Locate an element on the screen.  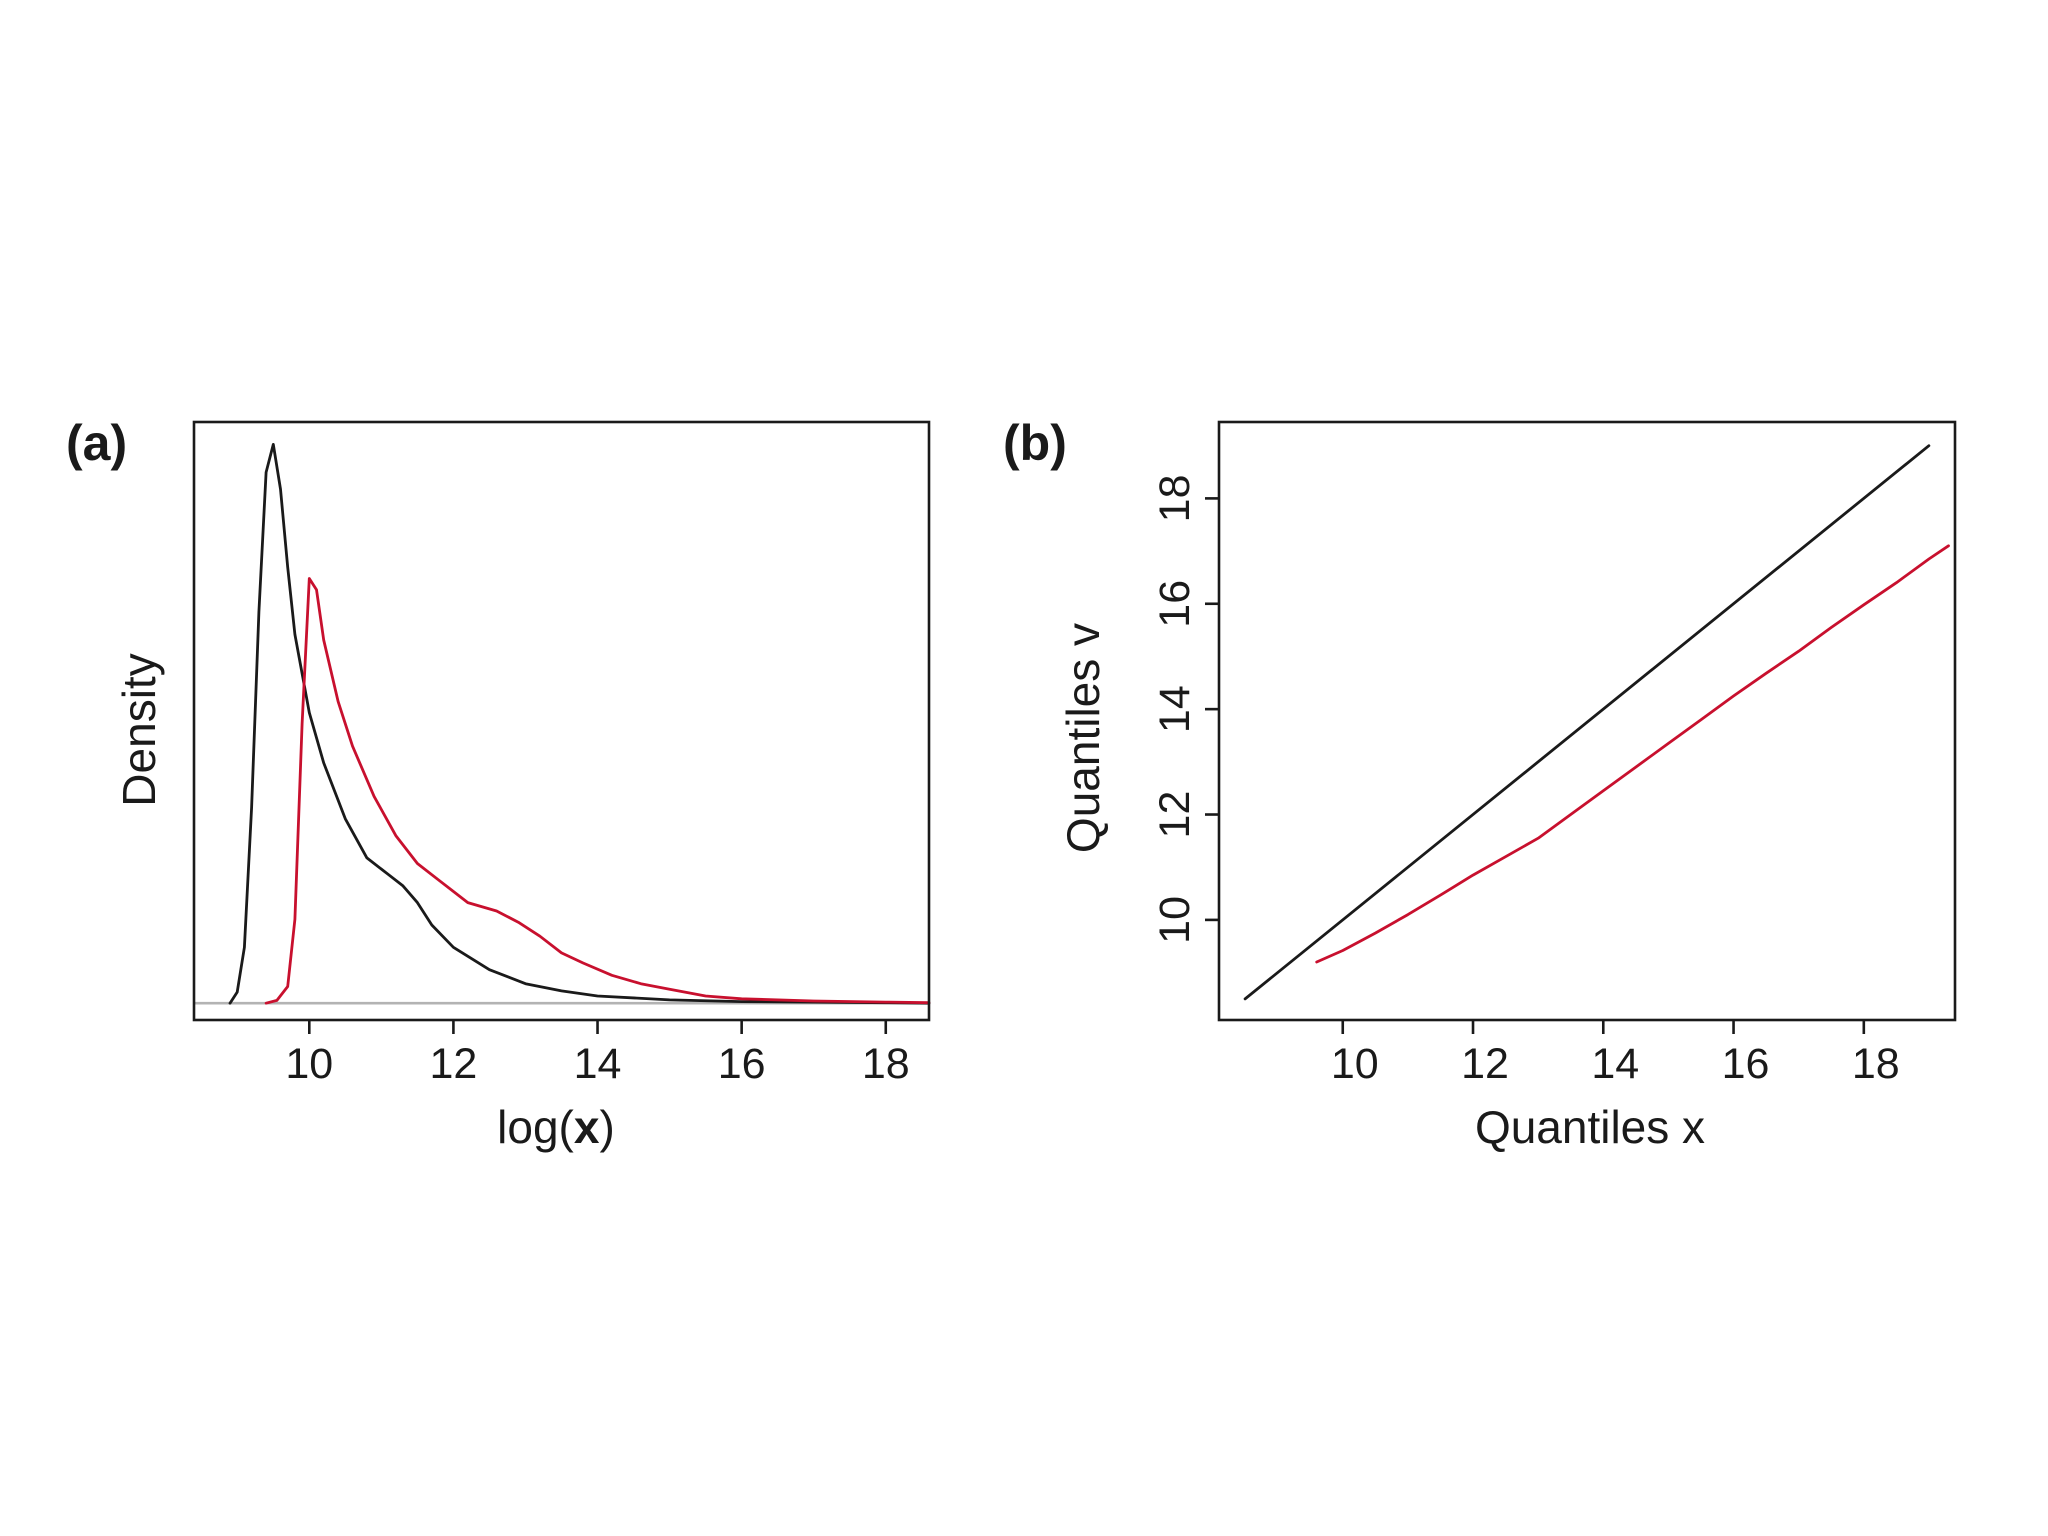
panel-a-xlabel-variable: x is located at coordinates (587, 1127).